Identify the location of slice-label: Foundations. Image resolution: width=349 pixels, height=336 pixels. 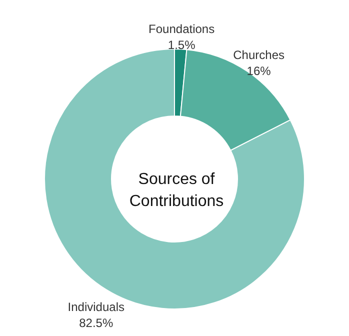
(181, 29).